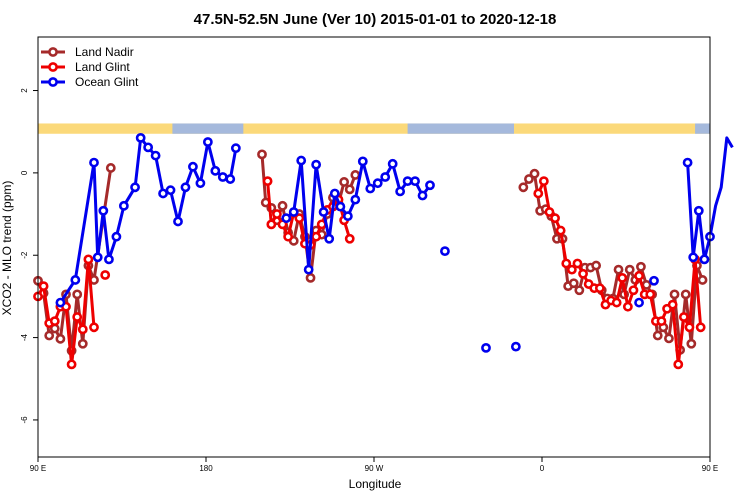  I want to click on y-tick-label: -2, so click(24, 255).